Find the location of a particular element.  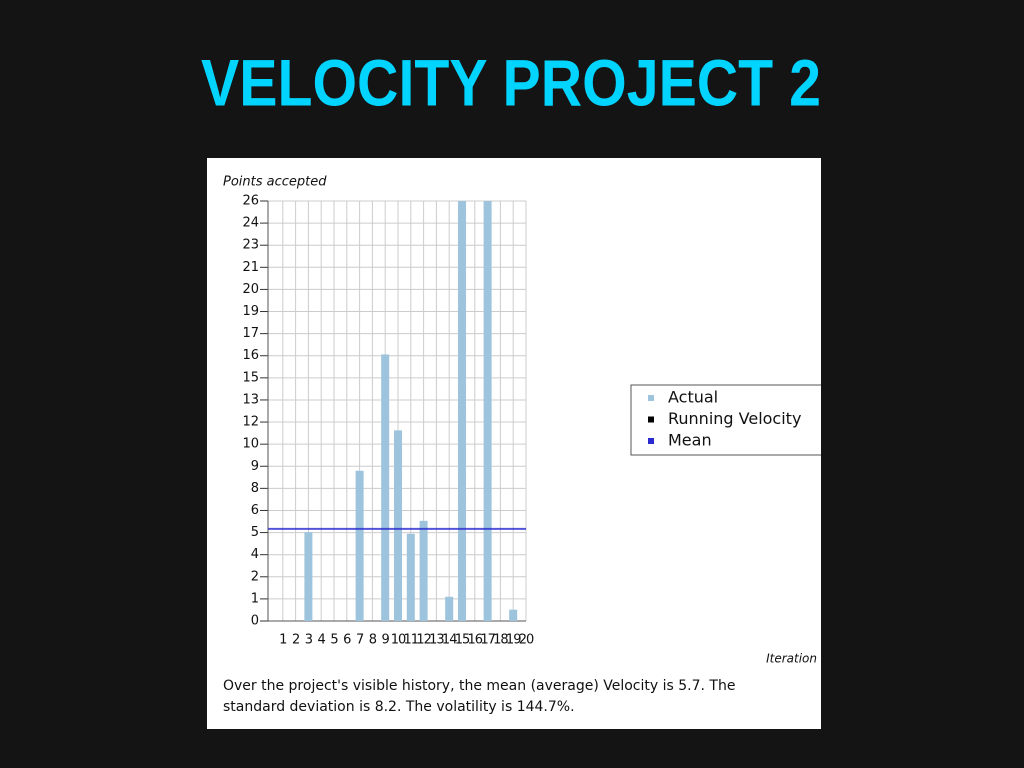

x-tick-label: 6 is located at coordinates (347, 640).